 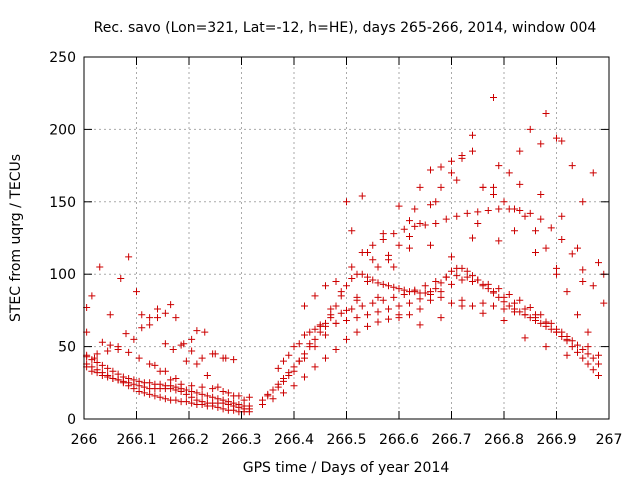 I want to click on x-tick-label: 266.3, so click(x=241, y=440).